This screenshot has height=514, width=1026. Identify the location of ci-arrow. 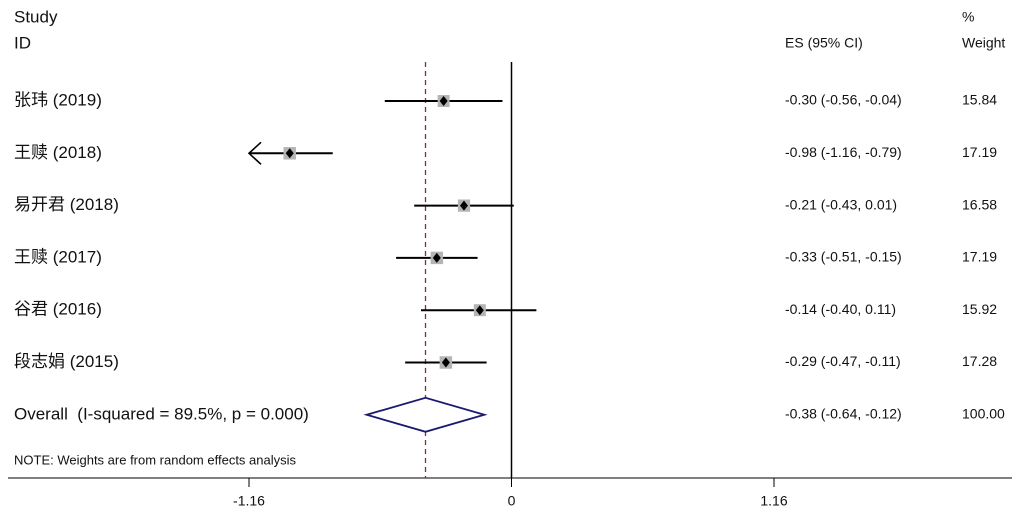
(254, 153).